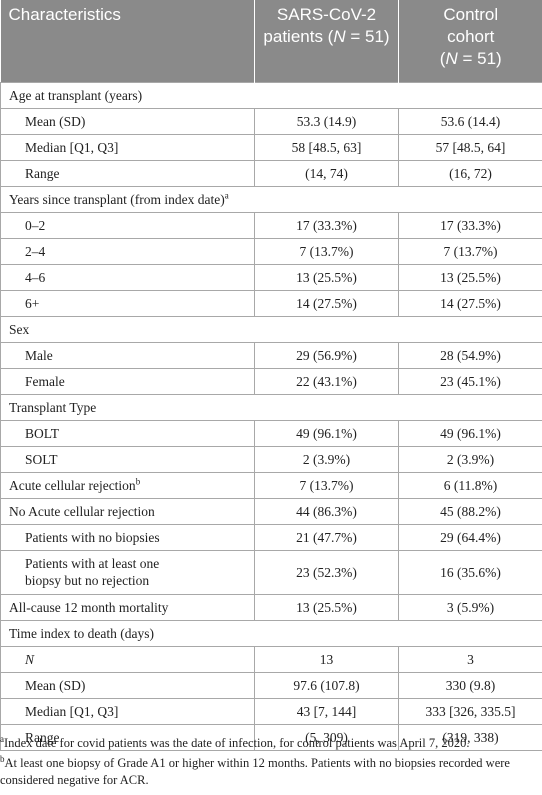 This screenshot has height=795, width=542. Describe the element at coordinates (470, 537) in the screenshot. I see `control-value: 29 (64.4%)` at that location.